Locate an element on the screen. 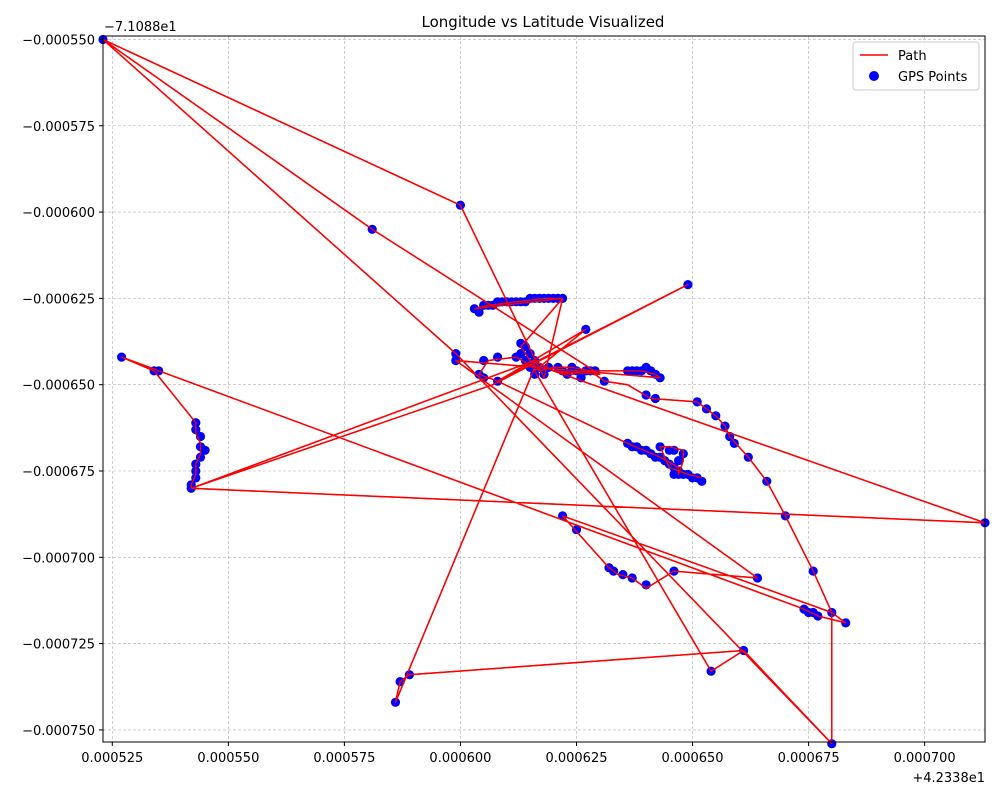  x-tick-label: 0.000600 is located at coordinates (460, 758).